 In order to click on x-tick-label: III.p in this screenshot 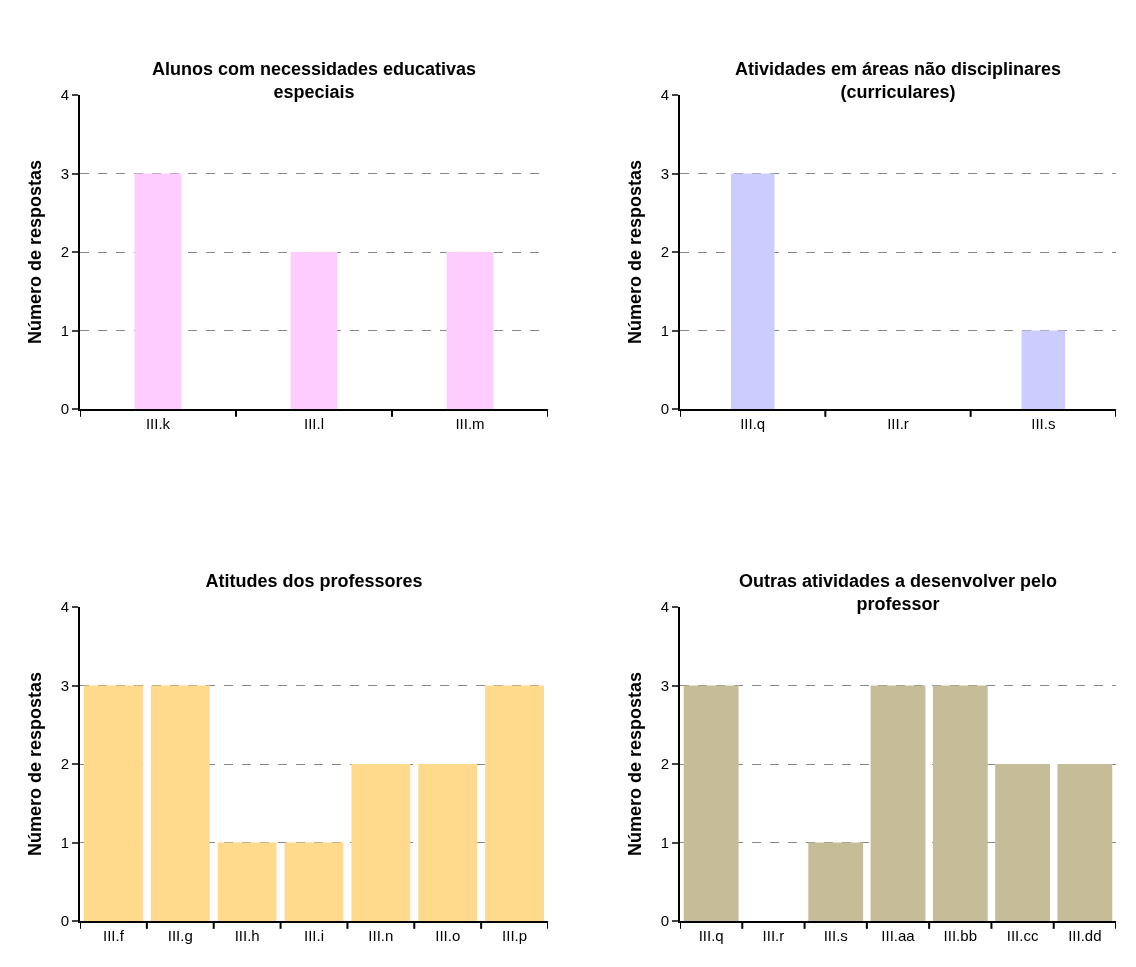, I will do `click(515, 935)`.